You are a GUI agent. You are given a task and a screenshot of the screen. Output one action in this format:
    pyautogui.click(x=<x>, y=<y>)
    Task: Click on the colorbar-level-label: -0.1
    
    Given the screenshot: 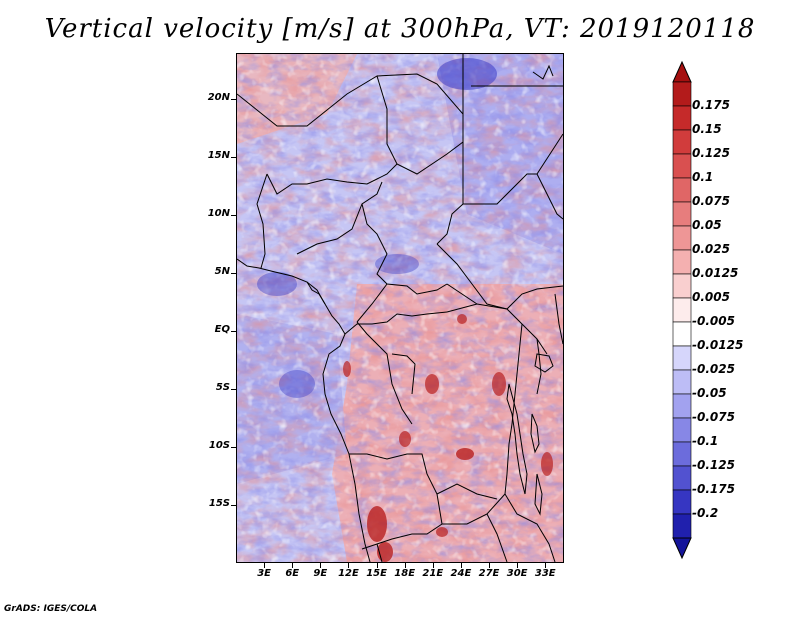 What is the action you would take?
    pyautogui.click(x=705, y=441)
    